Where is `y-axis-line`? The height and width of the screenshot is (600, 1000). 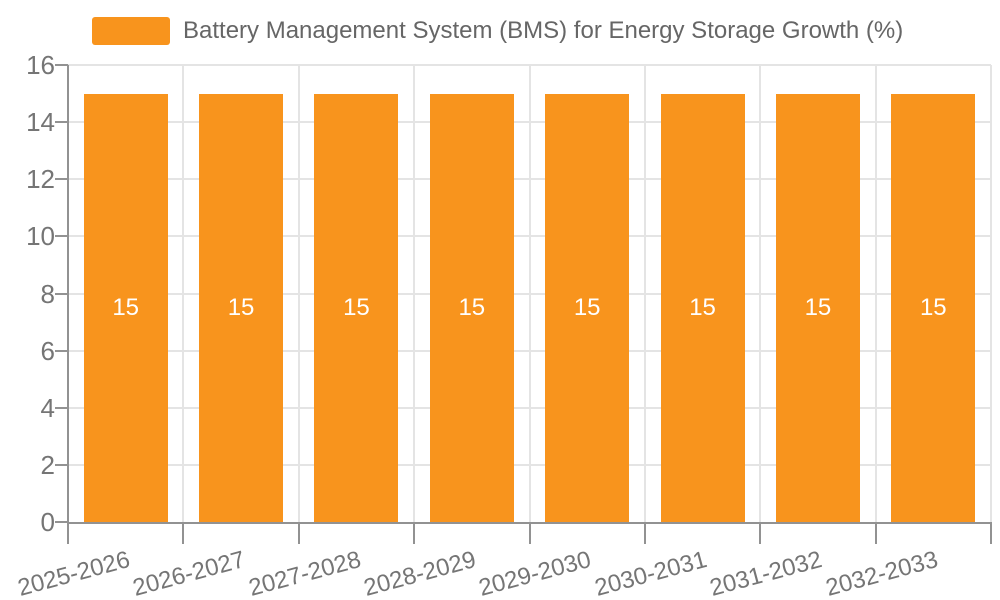
y-axis-line is located at coordinates (68, 294).